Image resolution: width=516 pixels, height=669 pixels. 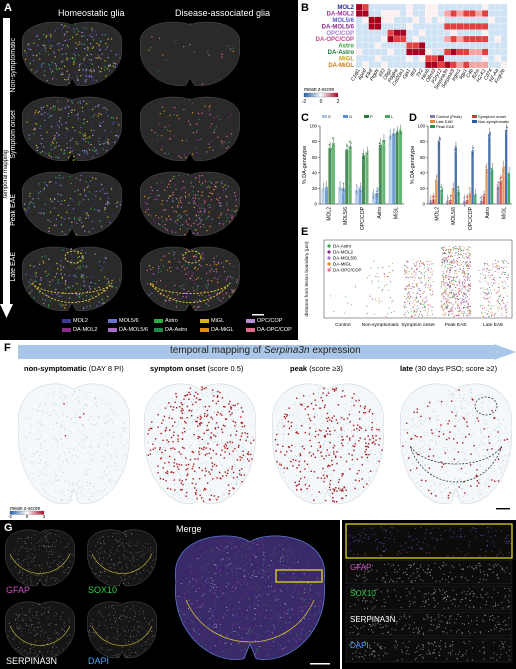 What do you see at coordinates (27, 516) in the screenshot?
I see `f-colorbar-tick: 0` at bounding box center [27, 516].